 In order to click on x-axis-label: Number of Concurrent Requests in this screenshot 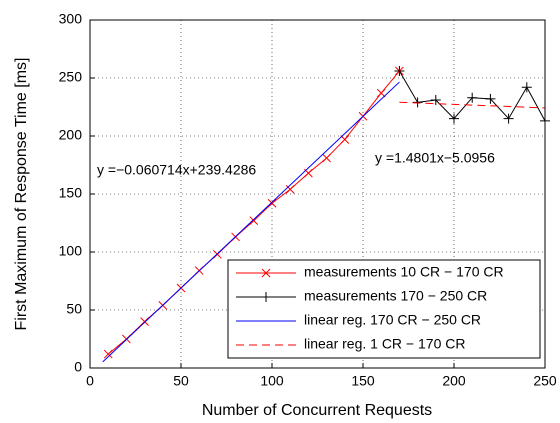, I will do `click(317, 410)`.